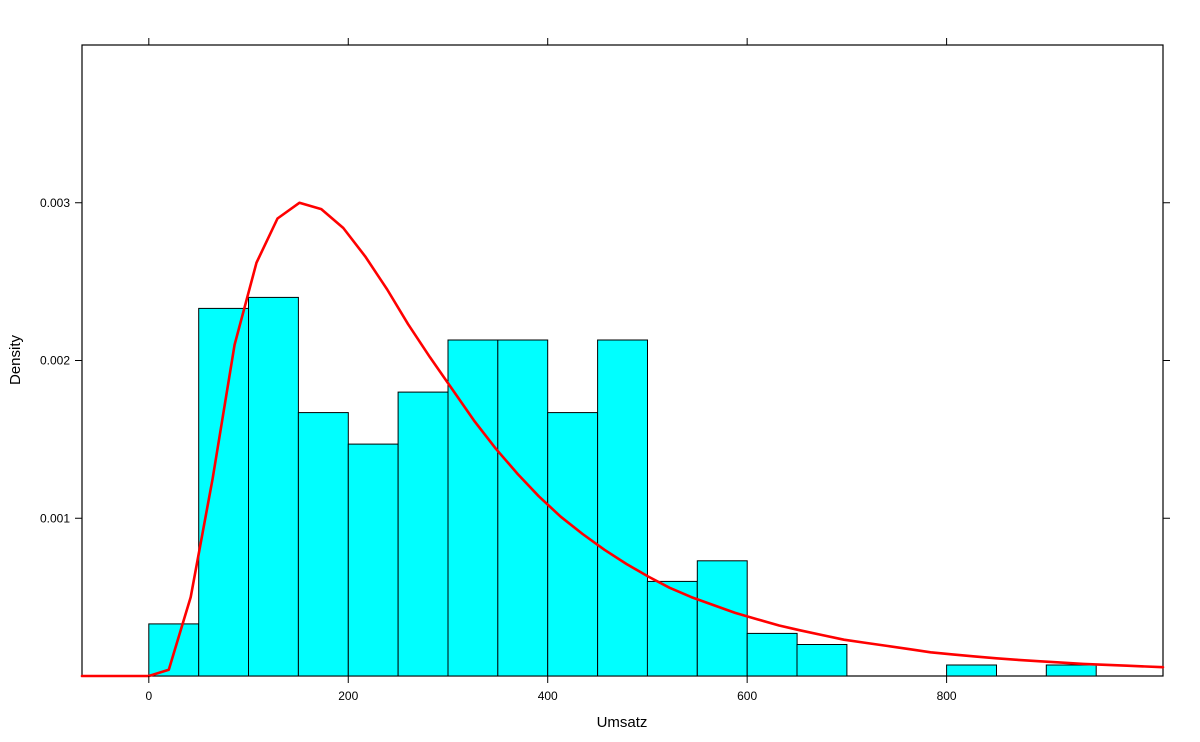  I want to click on x-tick-label: 400, so click(548, 696).